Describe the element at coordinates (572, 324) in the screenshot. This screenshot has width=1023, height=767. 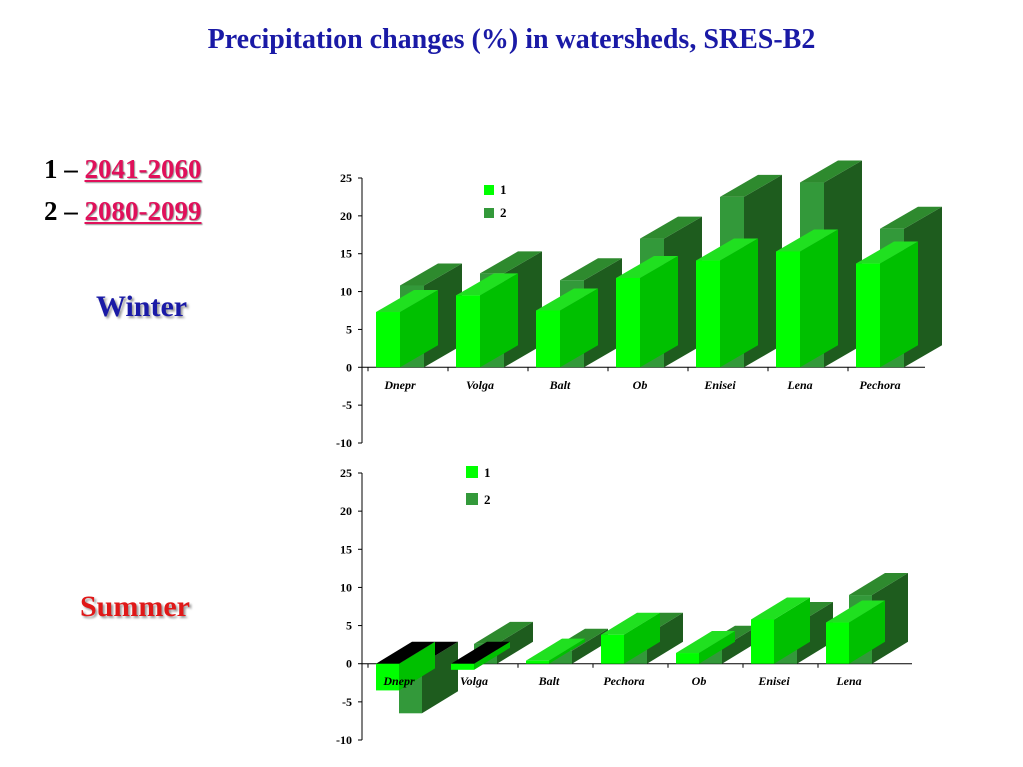
I see `winter-bar-s2-Balt-front` at that location.